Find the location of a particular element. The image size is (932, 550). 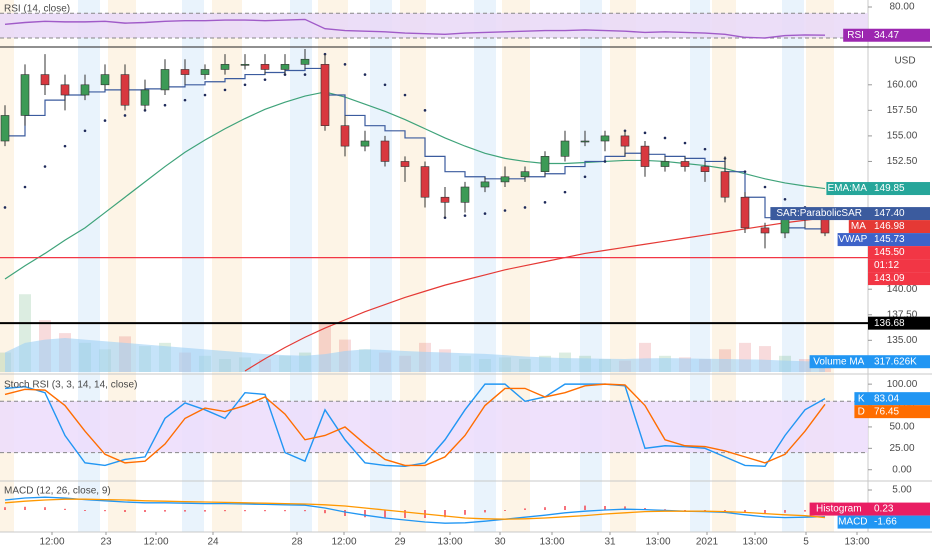

badge-value: -1.66 is located at coordinates (885, 522).